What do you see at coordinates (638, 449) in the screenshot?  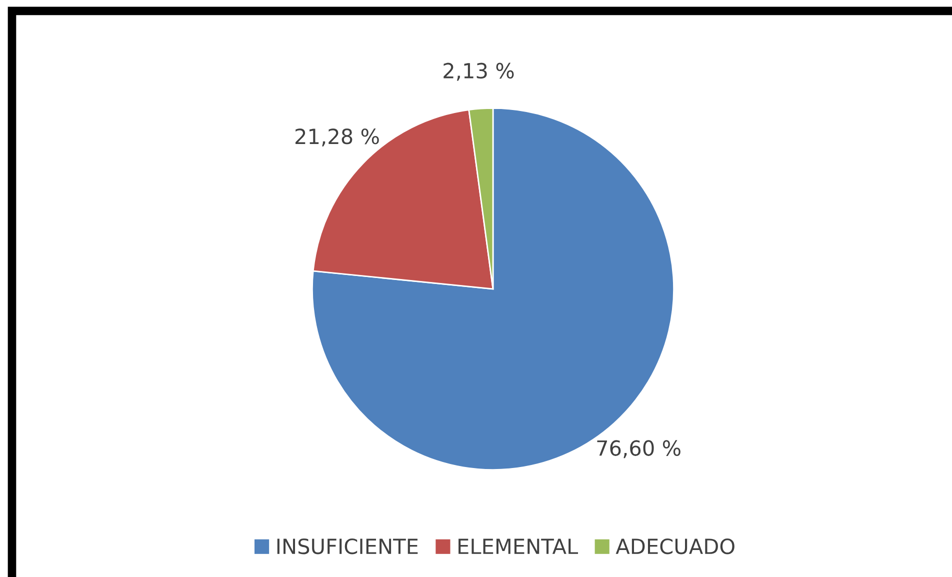 I see `data-label: 76,60 %` at bounding box center [638, 449].